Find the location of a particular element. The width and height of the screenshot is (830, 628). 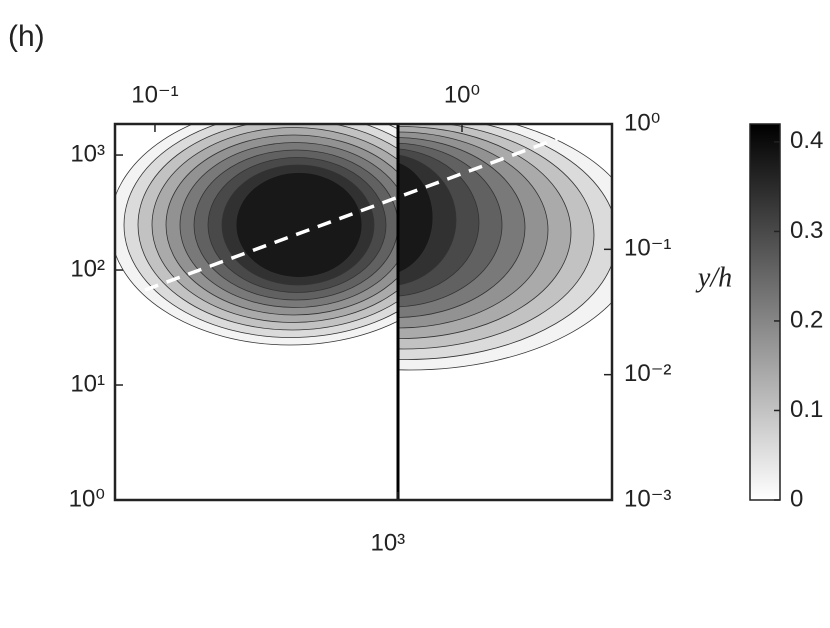

y2-tick-label: 10⁻³ is located at coordinates (647, 498).